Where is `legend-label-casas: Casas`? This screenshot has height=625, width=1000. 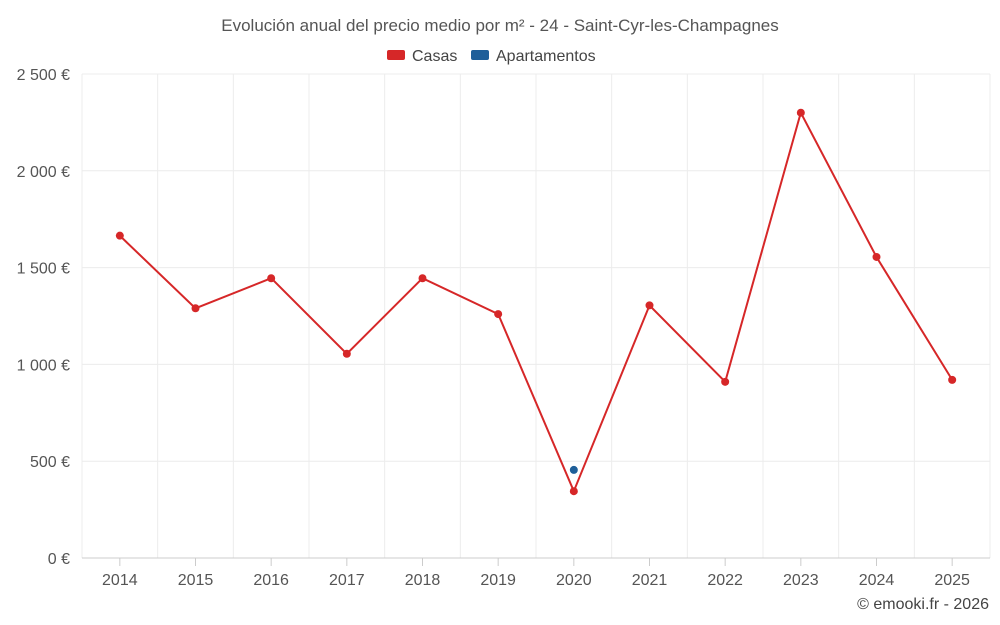
legend-label-casas: Casas is located at coordinates (434, 56).